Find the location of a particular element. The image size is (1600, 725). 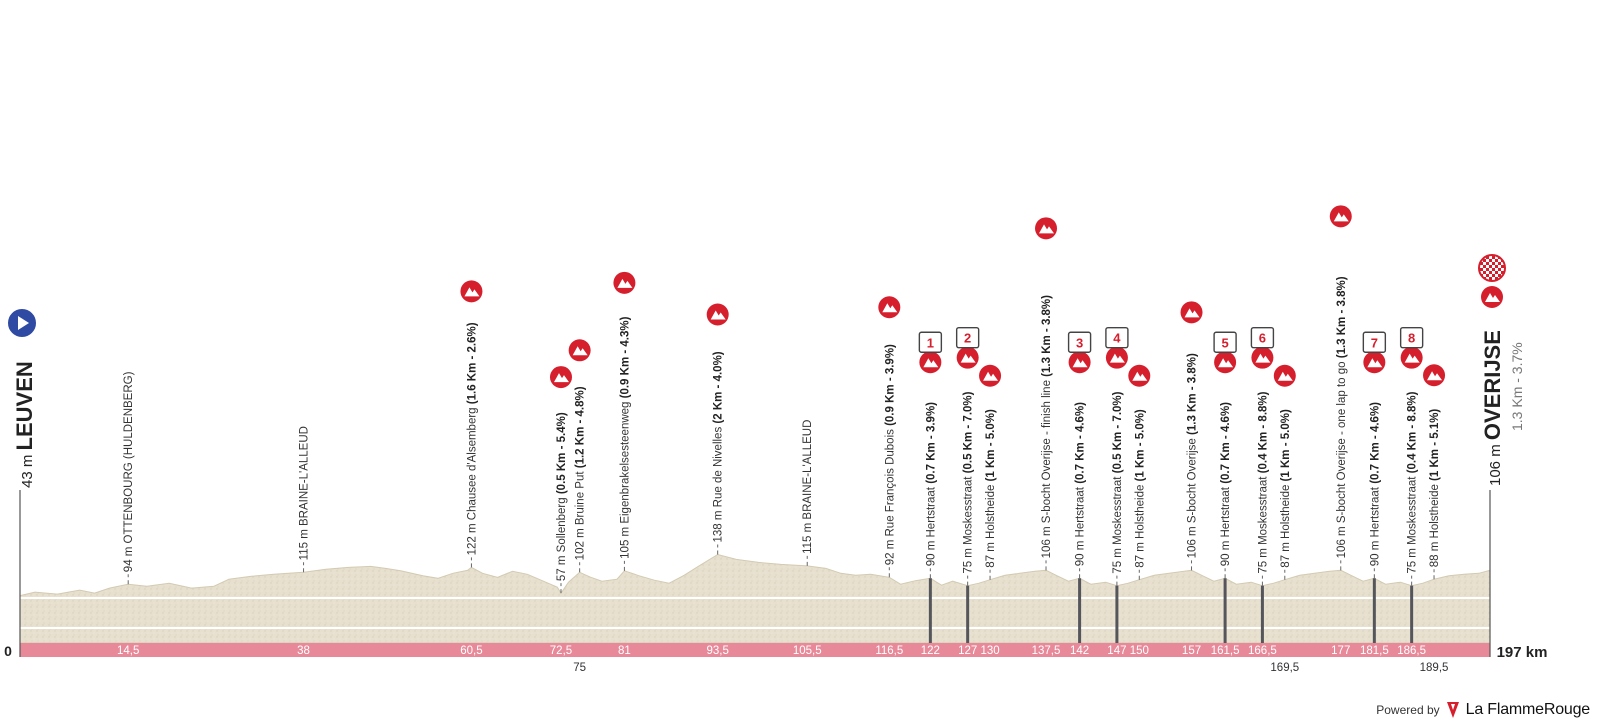

waypoint-22: 75 m Moskesstraat (0.4 Km - 8.8%) 8 is located at coordinates (1411, 484).